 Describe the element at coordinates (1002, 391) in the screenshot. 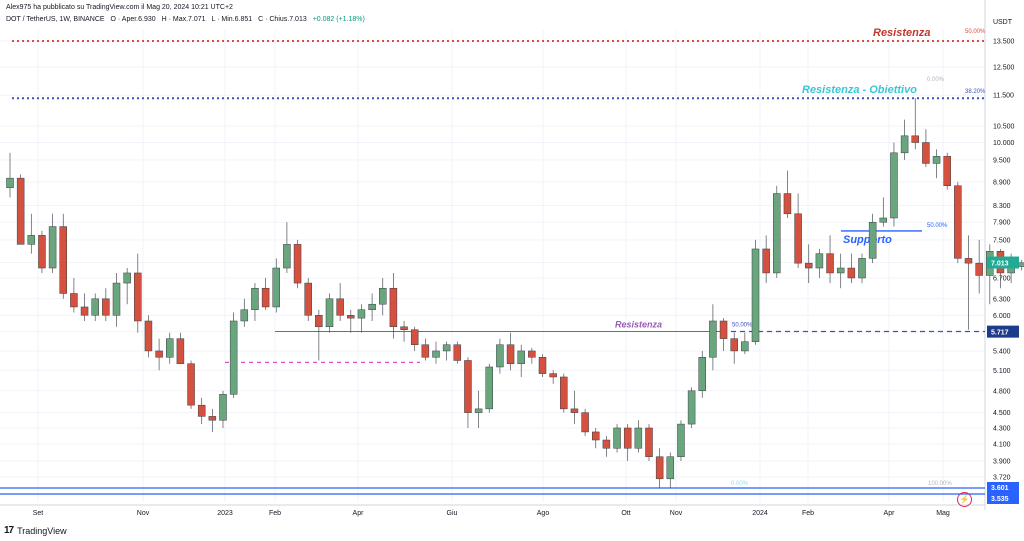

I see `y-tick-label: 4.800` at that location.